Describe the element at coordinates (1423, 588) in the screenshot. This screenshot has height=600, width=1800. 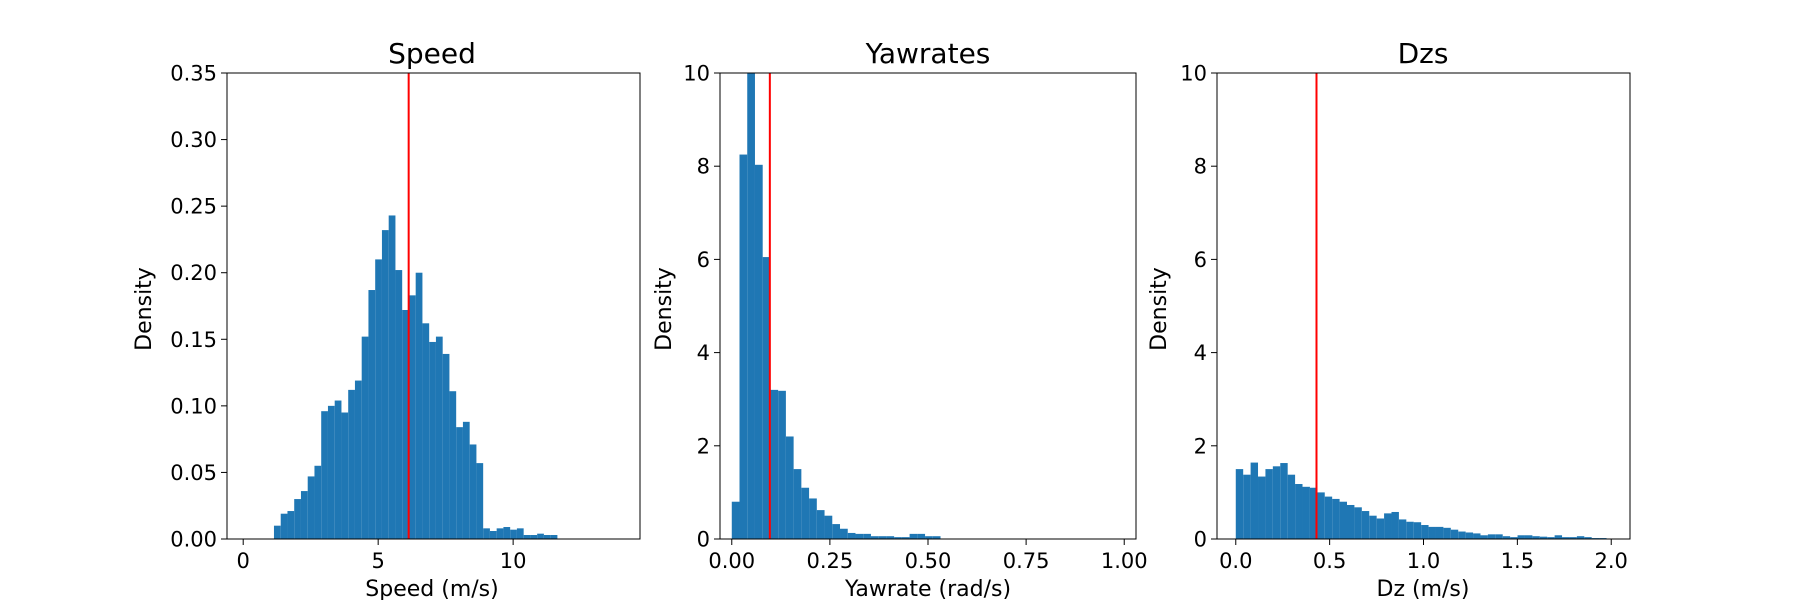
I see `dzs-x-axis-label: Dz (m/s)` at that location.